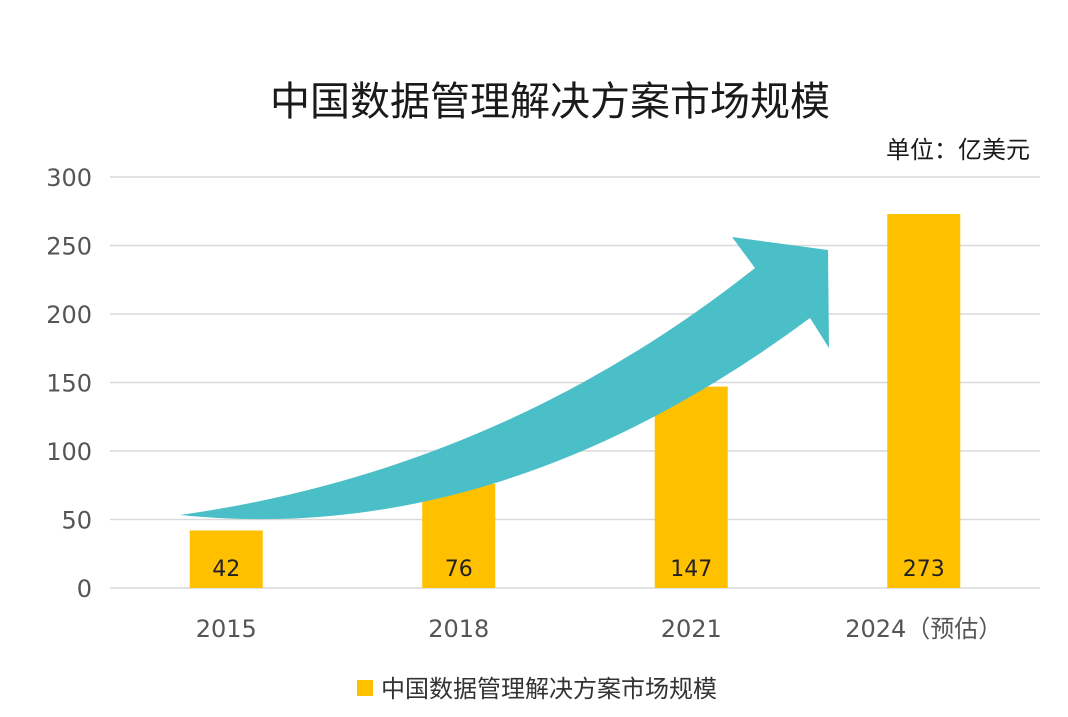 The width and height of the screenshot is (1068, 717). I want to click on x-tick-label: 2018, so click(458, 629).